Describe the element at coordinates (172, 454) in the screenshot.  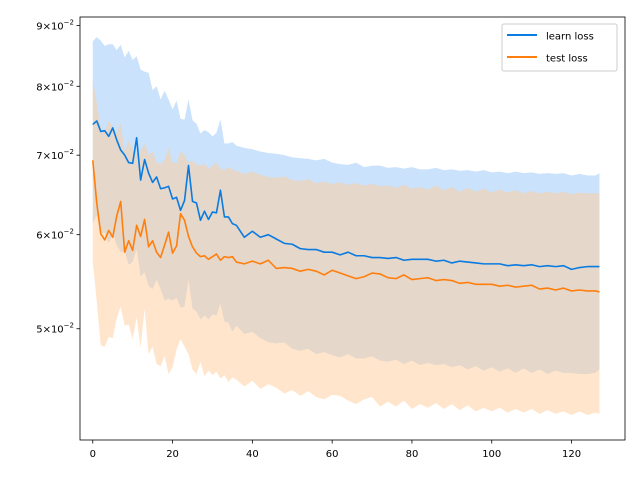
I see `x-tick-label: 20` at that location.